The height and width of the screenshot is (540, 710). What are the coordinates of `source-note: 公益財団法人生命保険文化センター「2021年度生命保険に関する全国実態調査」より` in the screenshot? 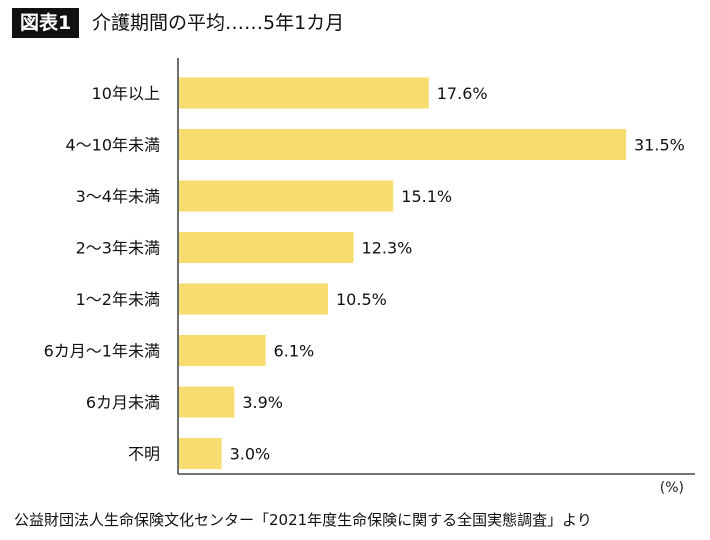 It's located at (303, 520).